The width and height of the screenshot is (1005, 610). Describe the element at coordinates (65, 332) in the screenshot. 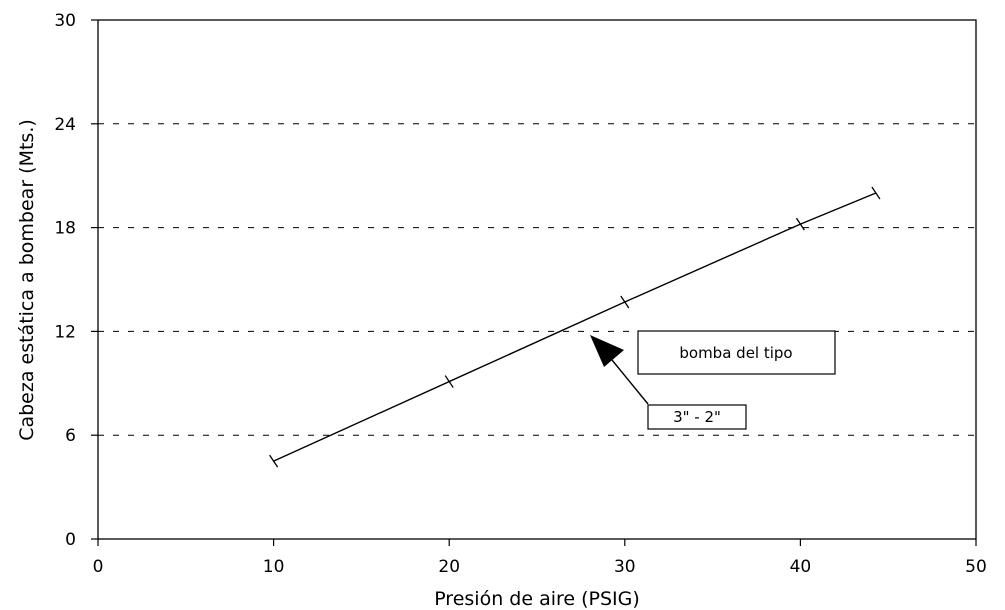

I see `y-tick-label: 12` at that location.